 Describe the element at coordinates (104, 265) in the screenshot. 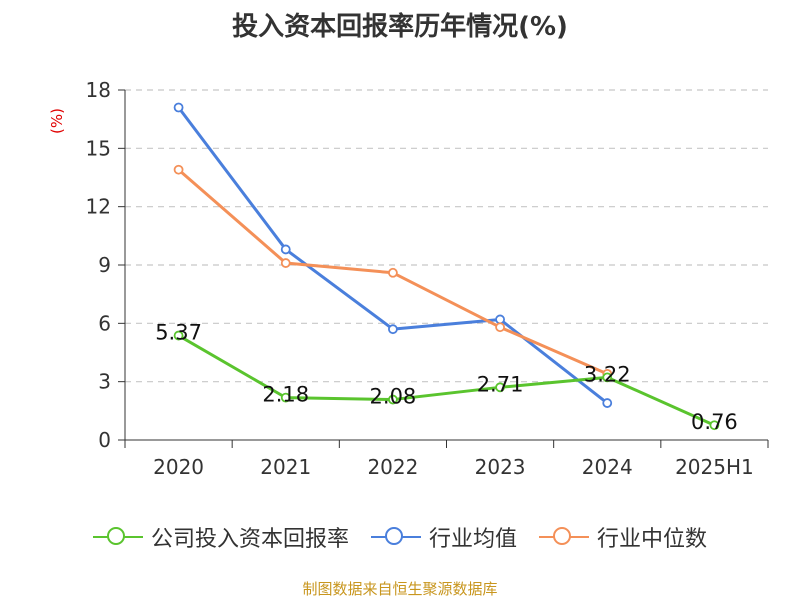

I see `y-tick-label: 9` at that location.